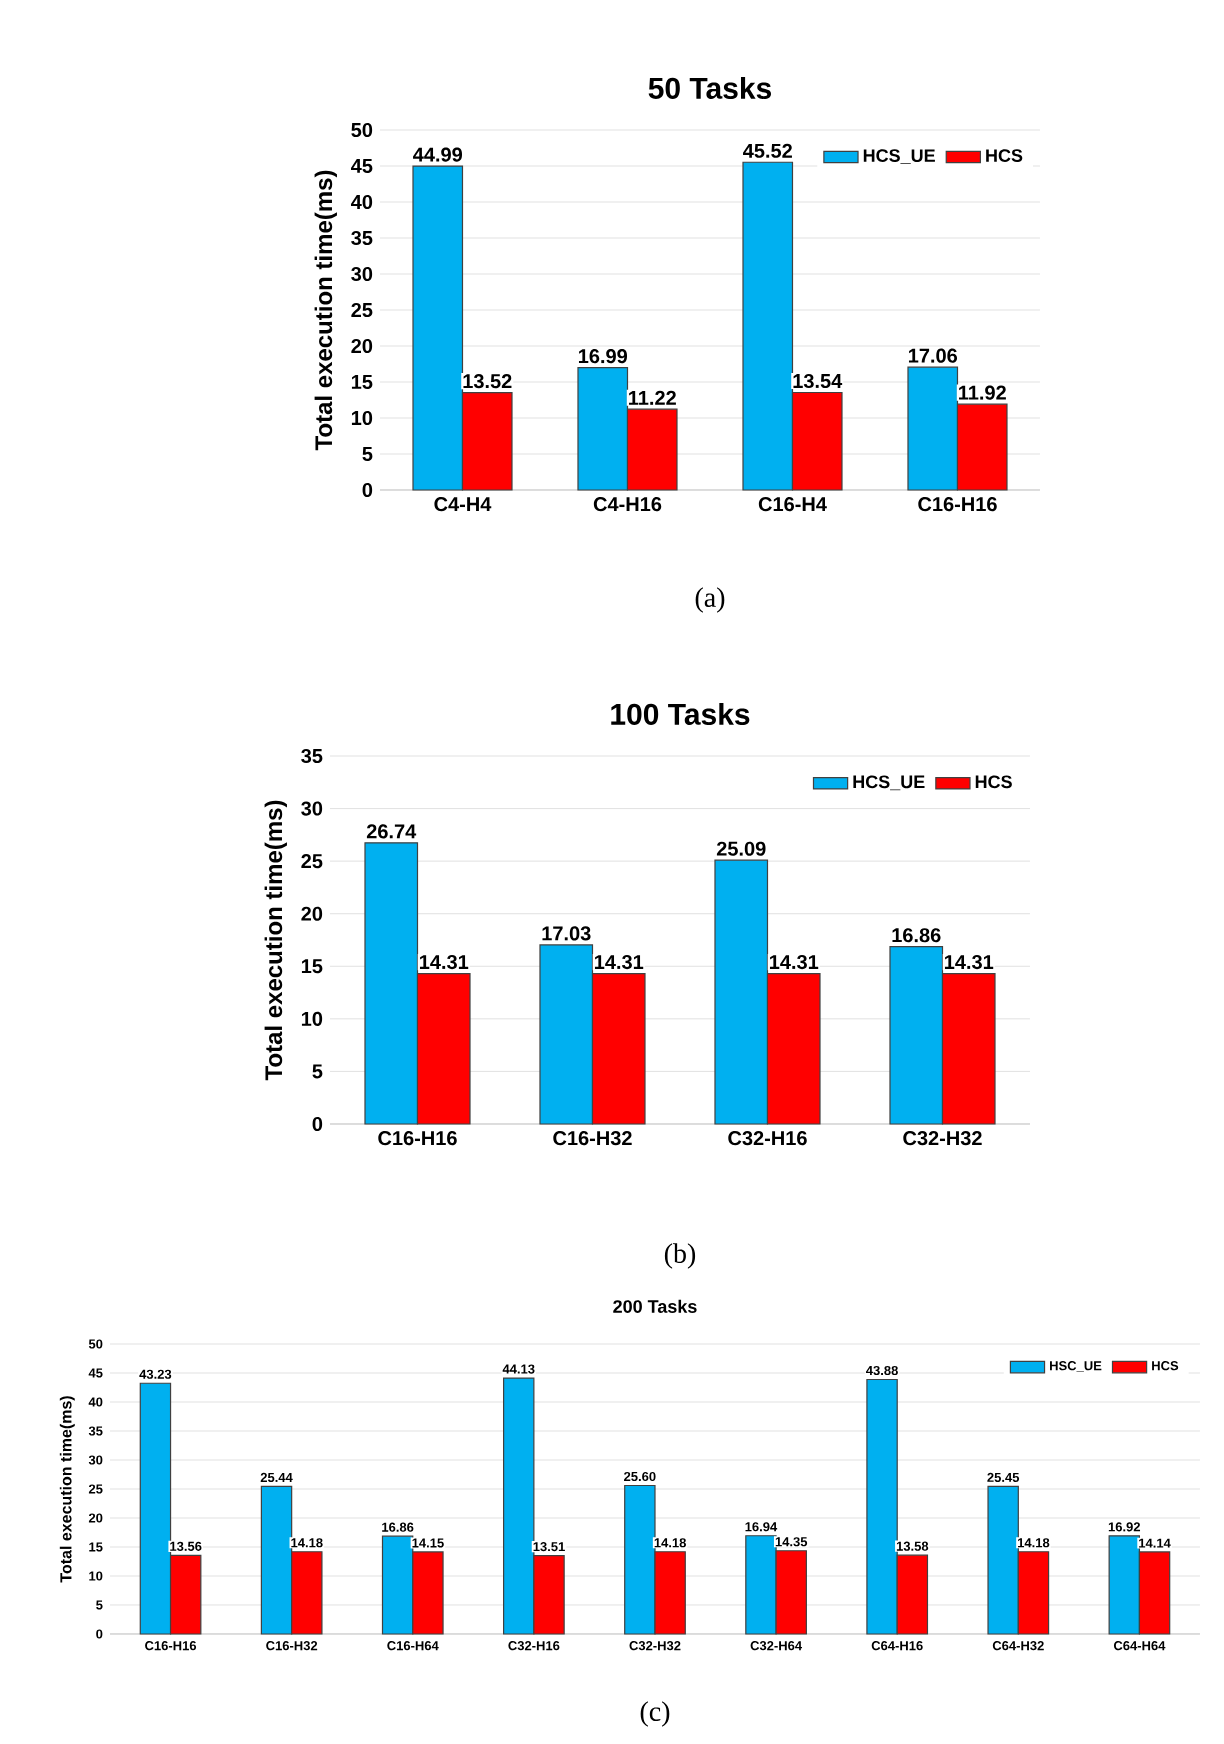 This screenshot has height=1744, width=1224. I want to click on data-label: 25.09, so click(741, 848).